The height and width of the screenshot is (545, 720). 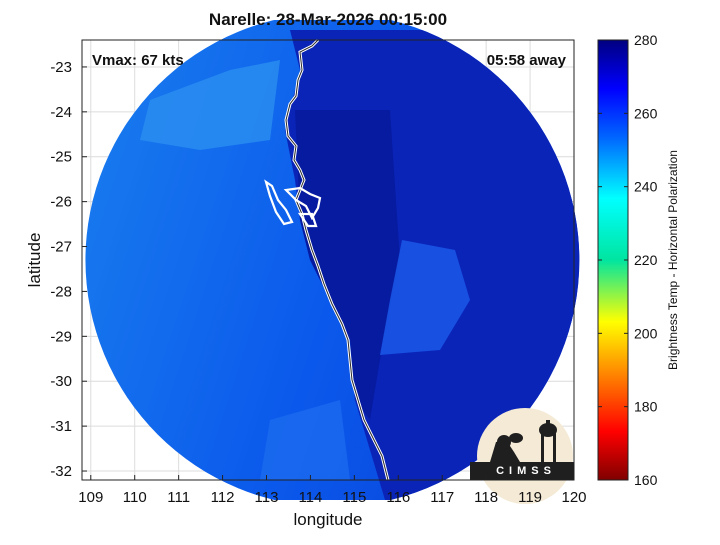 I want to click on colorbar-tick-label: 180, so click(x=646, y=407).